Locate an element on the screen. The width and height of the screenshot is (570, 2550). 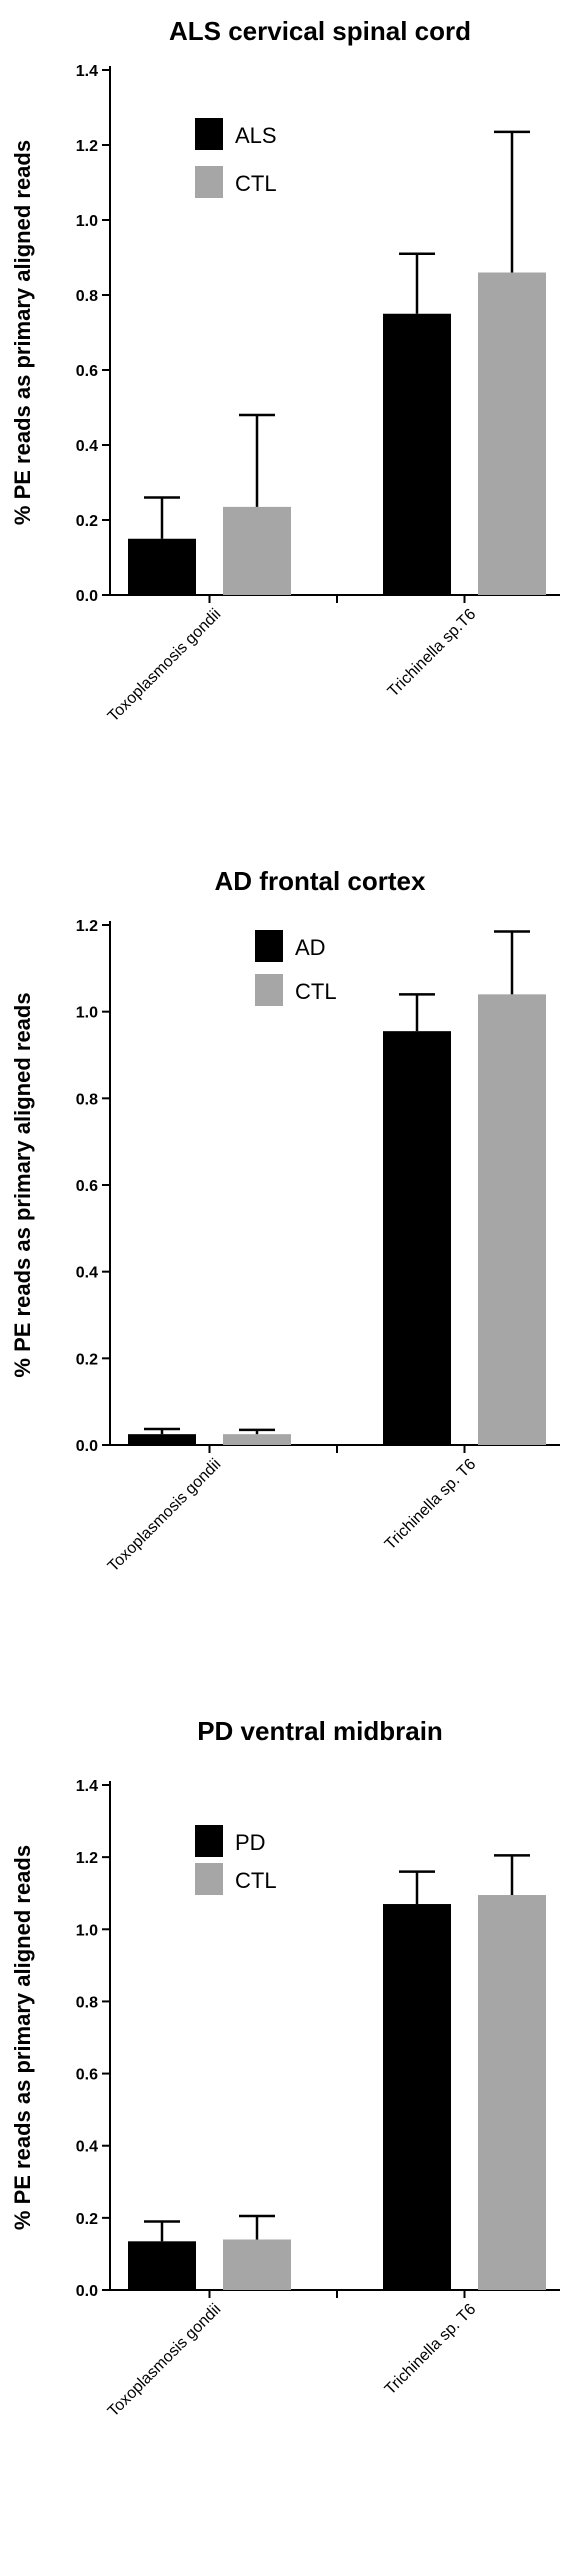
legend-label: PD is located at coordinates (250, 1842).